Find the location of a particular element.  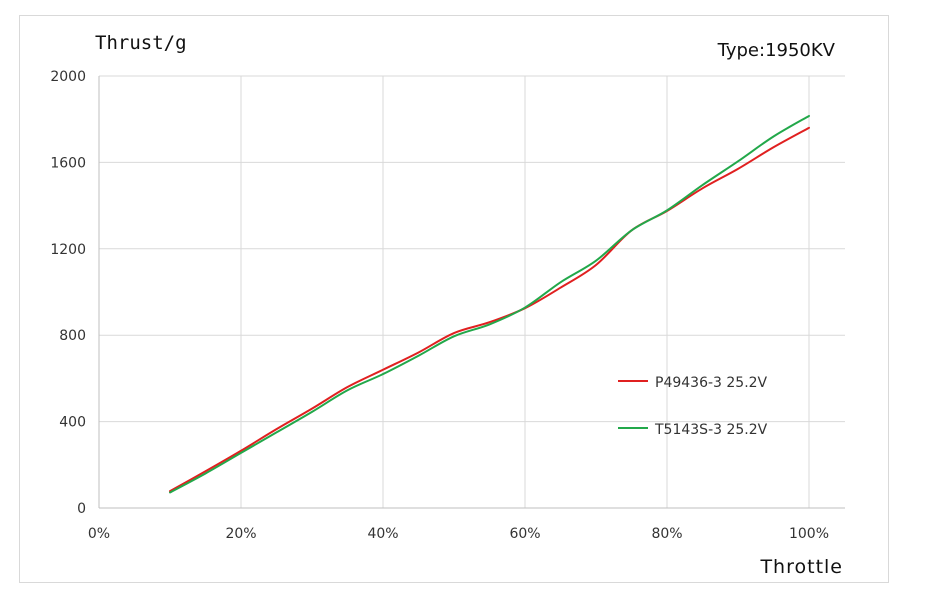

x-tick-label: 80% is located at coordinates (666, 534).